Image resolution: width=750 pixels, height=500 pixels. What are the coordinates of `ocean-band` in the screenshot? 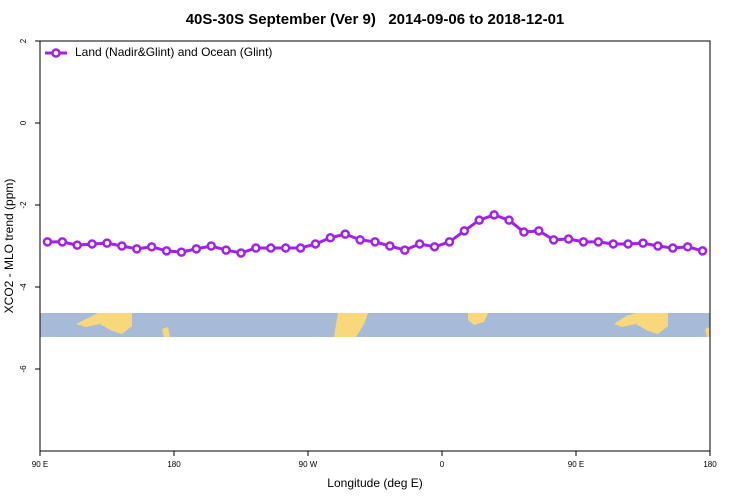 It's located at (375, 325).